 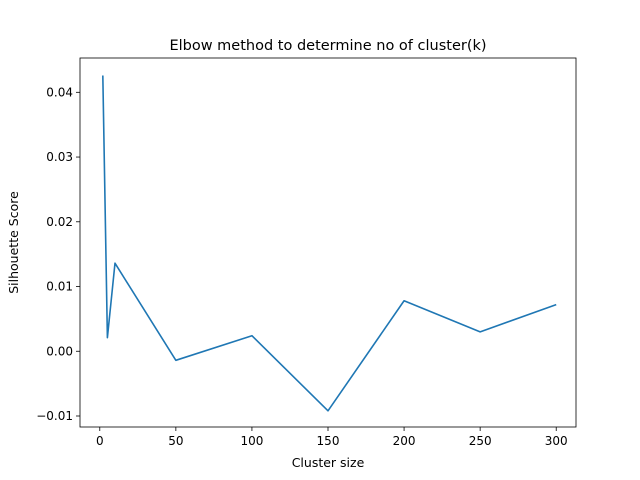 I want to click on x-tick-label: 300, so click(x=556, y=441).